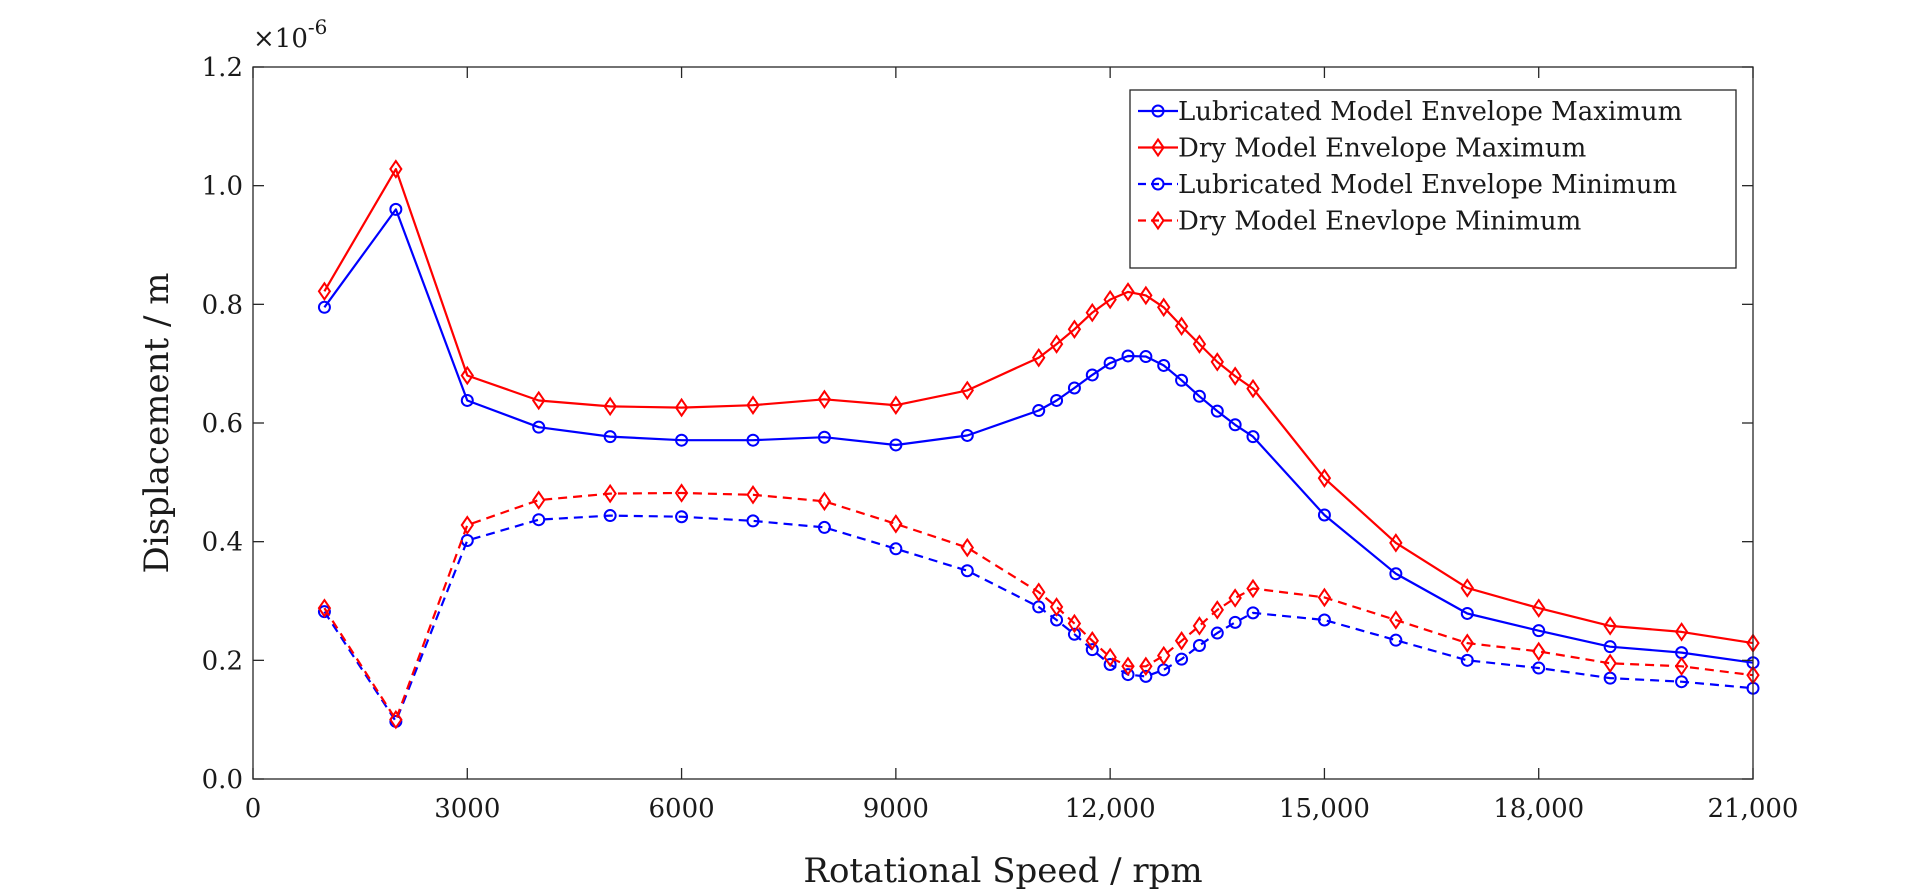 The width and height of the screenshot is (1920, 894). What do you see at coordinates (1110, 809) in the screenshot?
I see `x-tick-label: 12,000` at bounding box center [1110, 809].